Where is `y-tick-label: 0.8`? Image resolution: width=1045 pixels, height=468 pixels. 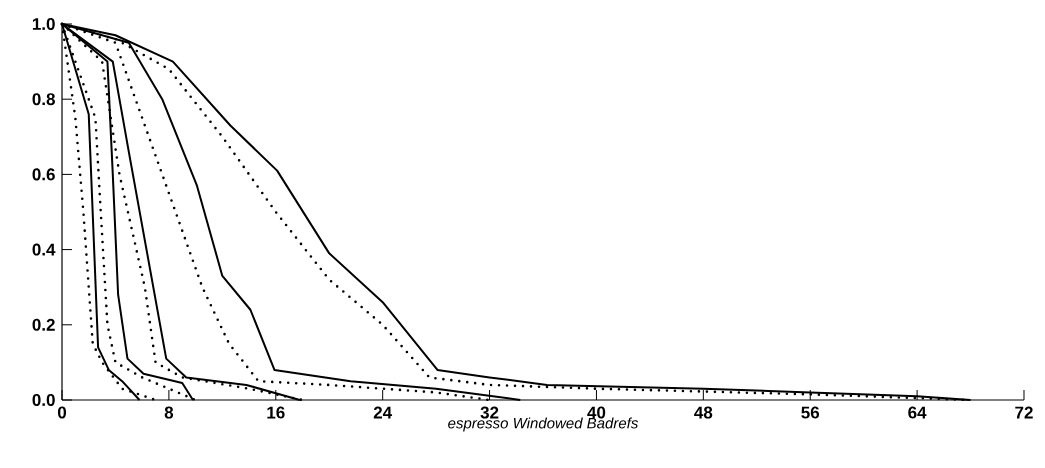 y-tick-label: 0.8 is located at coordinates (43, 99).